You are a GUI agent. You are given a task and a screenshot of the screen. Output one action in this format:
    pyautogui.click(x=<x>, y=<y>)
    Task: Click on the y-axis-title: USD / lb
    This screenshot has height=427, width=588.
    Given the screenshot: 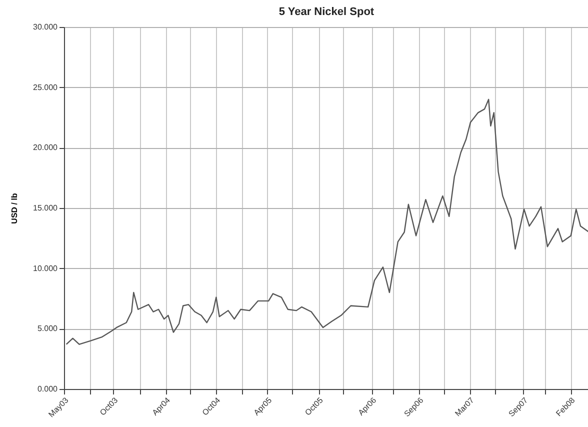 What is the action you would take?
    pyautogui.click(x=15, y=208)
    